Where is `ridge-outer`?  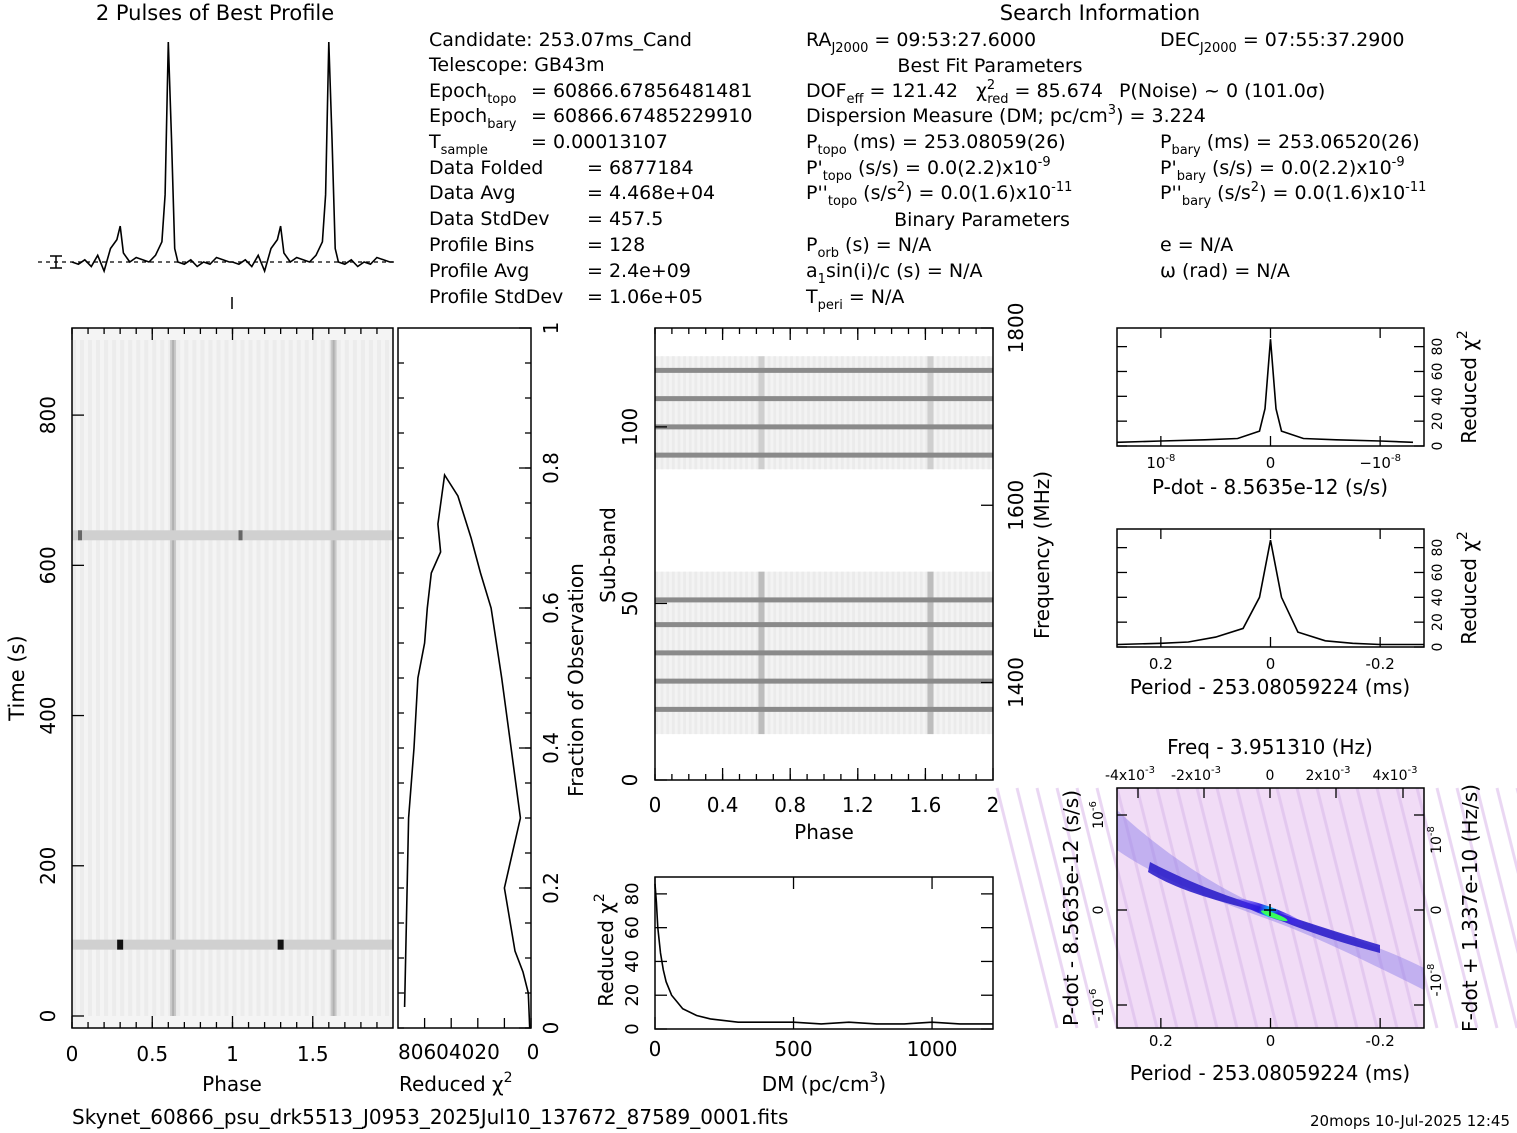
ridge-outer is located at coordinates (1270, 900).